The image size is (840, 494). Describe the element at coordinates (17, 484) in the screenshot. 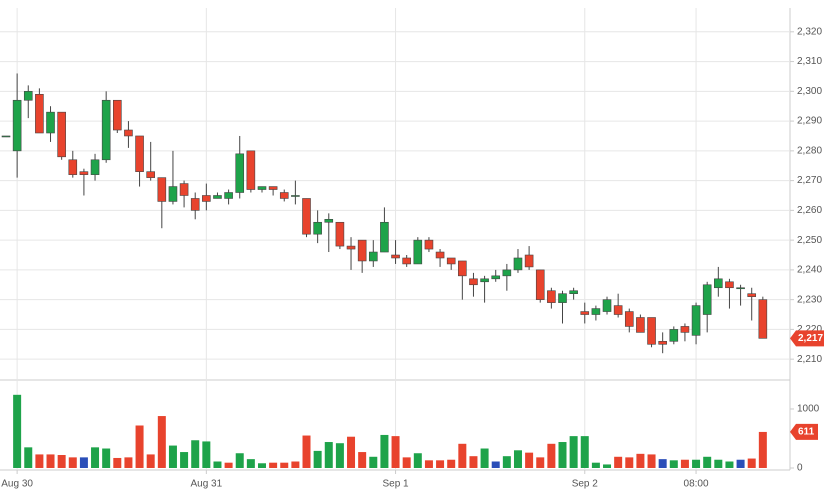

I see `x-tick-label: Aug 30` at that location.